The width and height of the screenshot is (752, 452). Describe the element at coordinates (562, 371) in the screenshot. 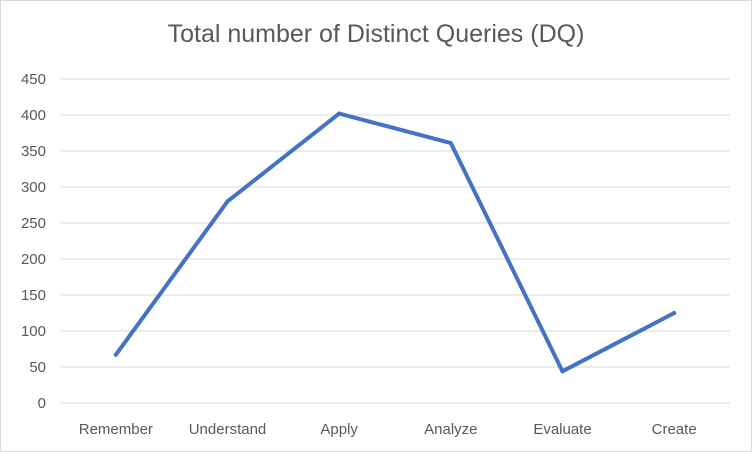

I see `data-point-evaluate` at that location.